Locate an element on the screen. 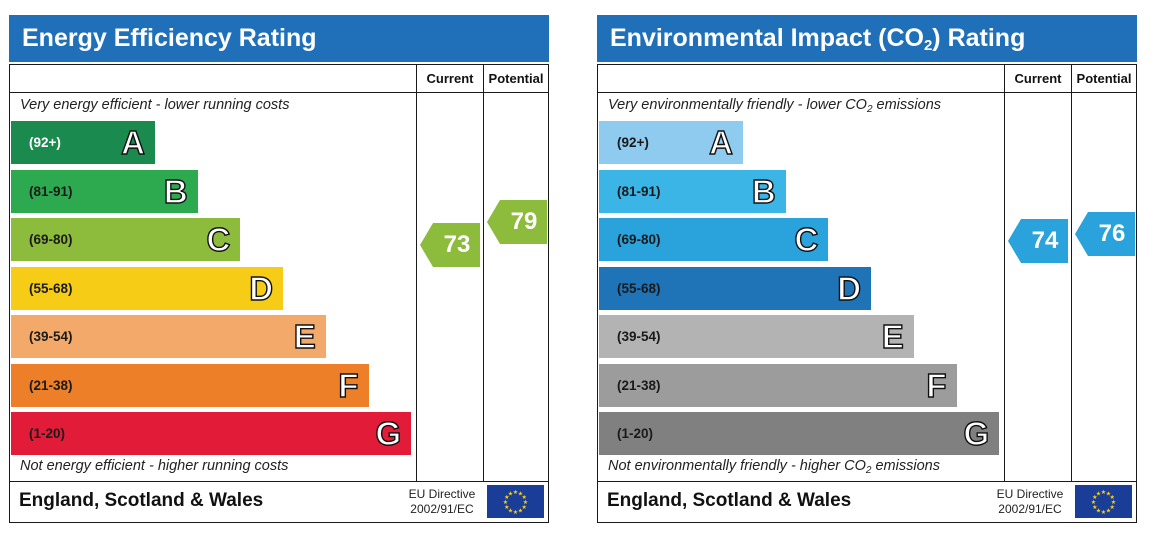 The image size is (1156, 534). chart-title: Environmental Impact (CO2) Rating is located at coordinates (867, 38).